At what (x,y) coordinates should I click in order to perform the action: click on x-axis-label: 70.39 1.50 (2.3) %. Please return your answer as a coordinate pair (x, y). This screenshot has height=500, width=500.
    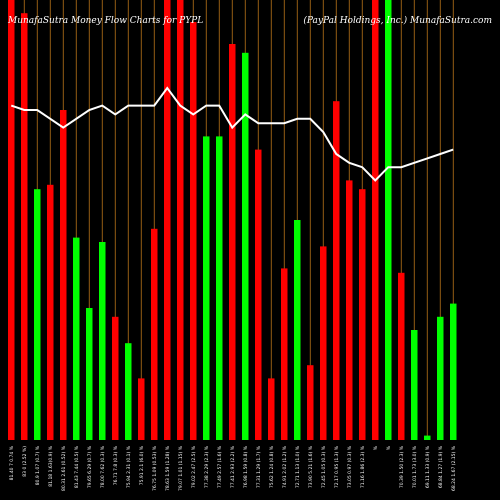
    Looking at the image, I should click on (402, 466).